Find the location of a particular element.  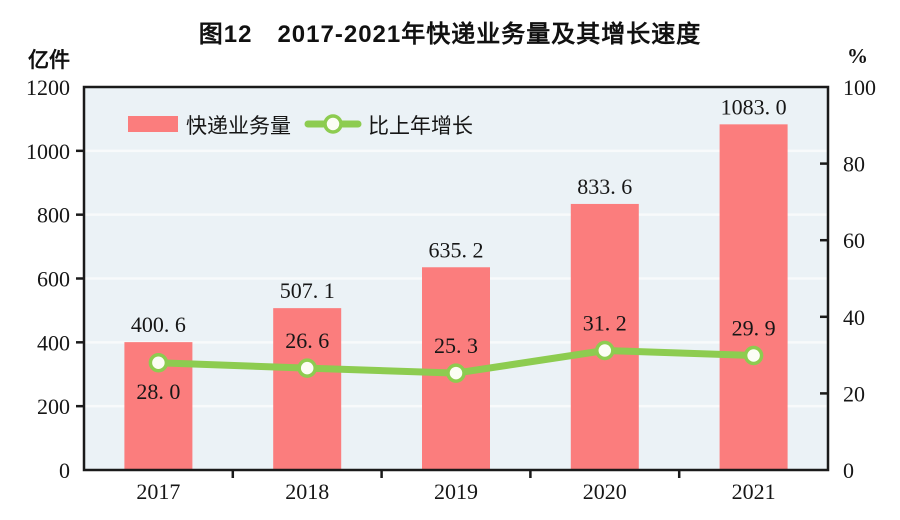

line-label-2017: 28. 0 is located at coordinates (158, 391).